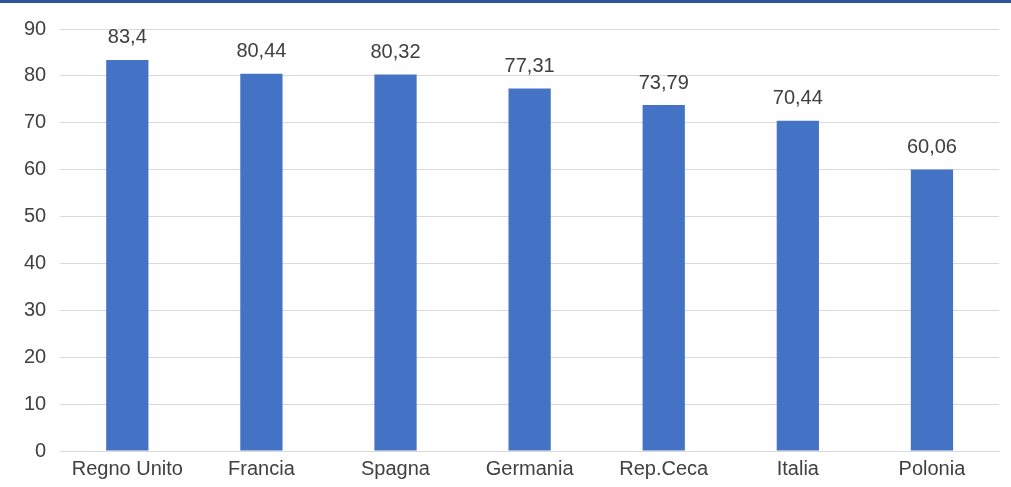 Image resolution: width=1011 pixels, height=487 pixels. Describe the element at coordinates (127, 467) in the screenshot. I see `x-tick-label: Regno Unito` at that location.